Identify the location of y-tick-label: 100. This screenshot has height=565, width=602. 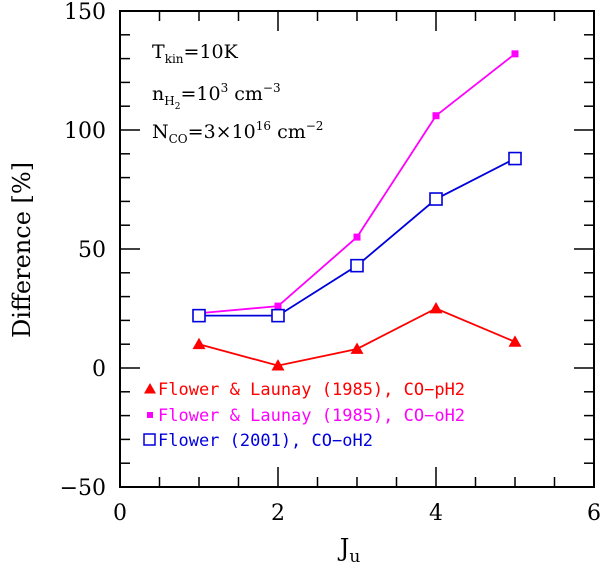
(85, 131).